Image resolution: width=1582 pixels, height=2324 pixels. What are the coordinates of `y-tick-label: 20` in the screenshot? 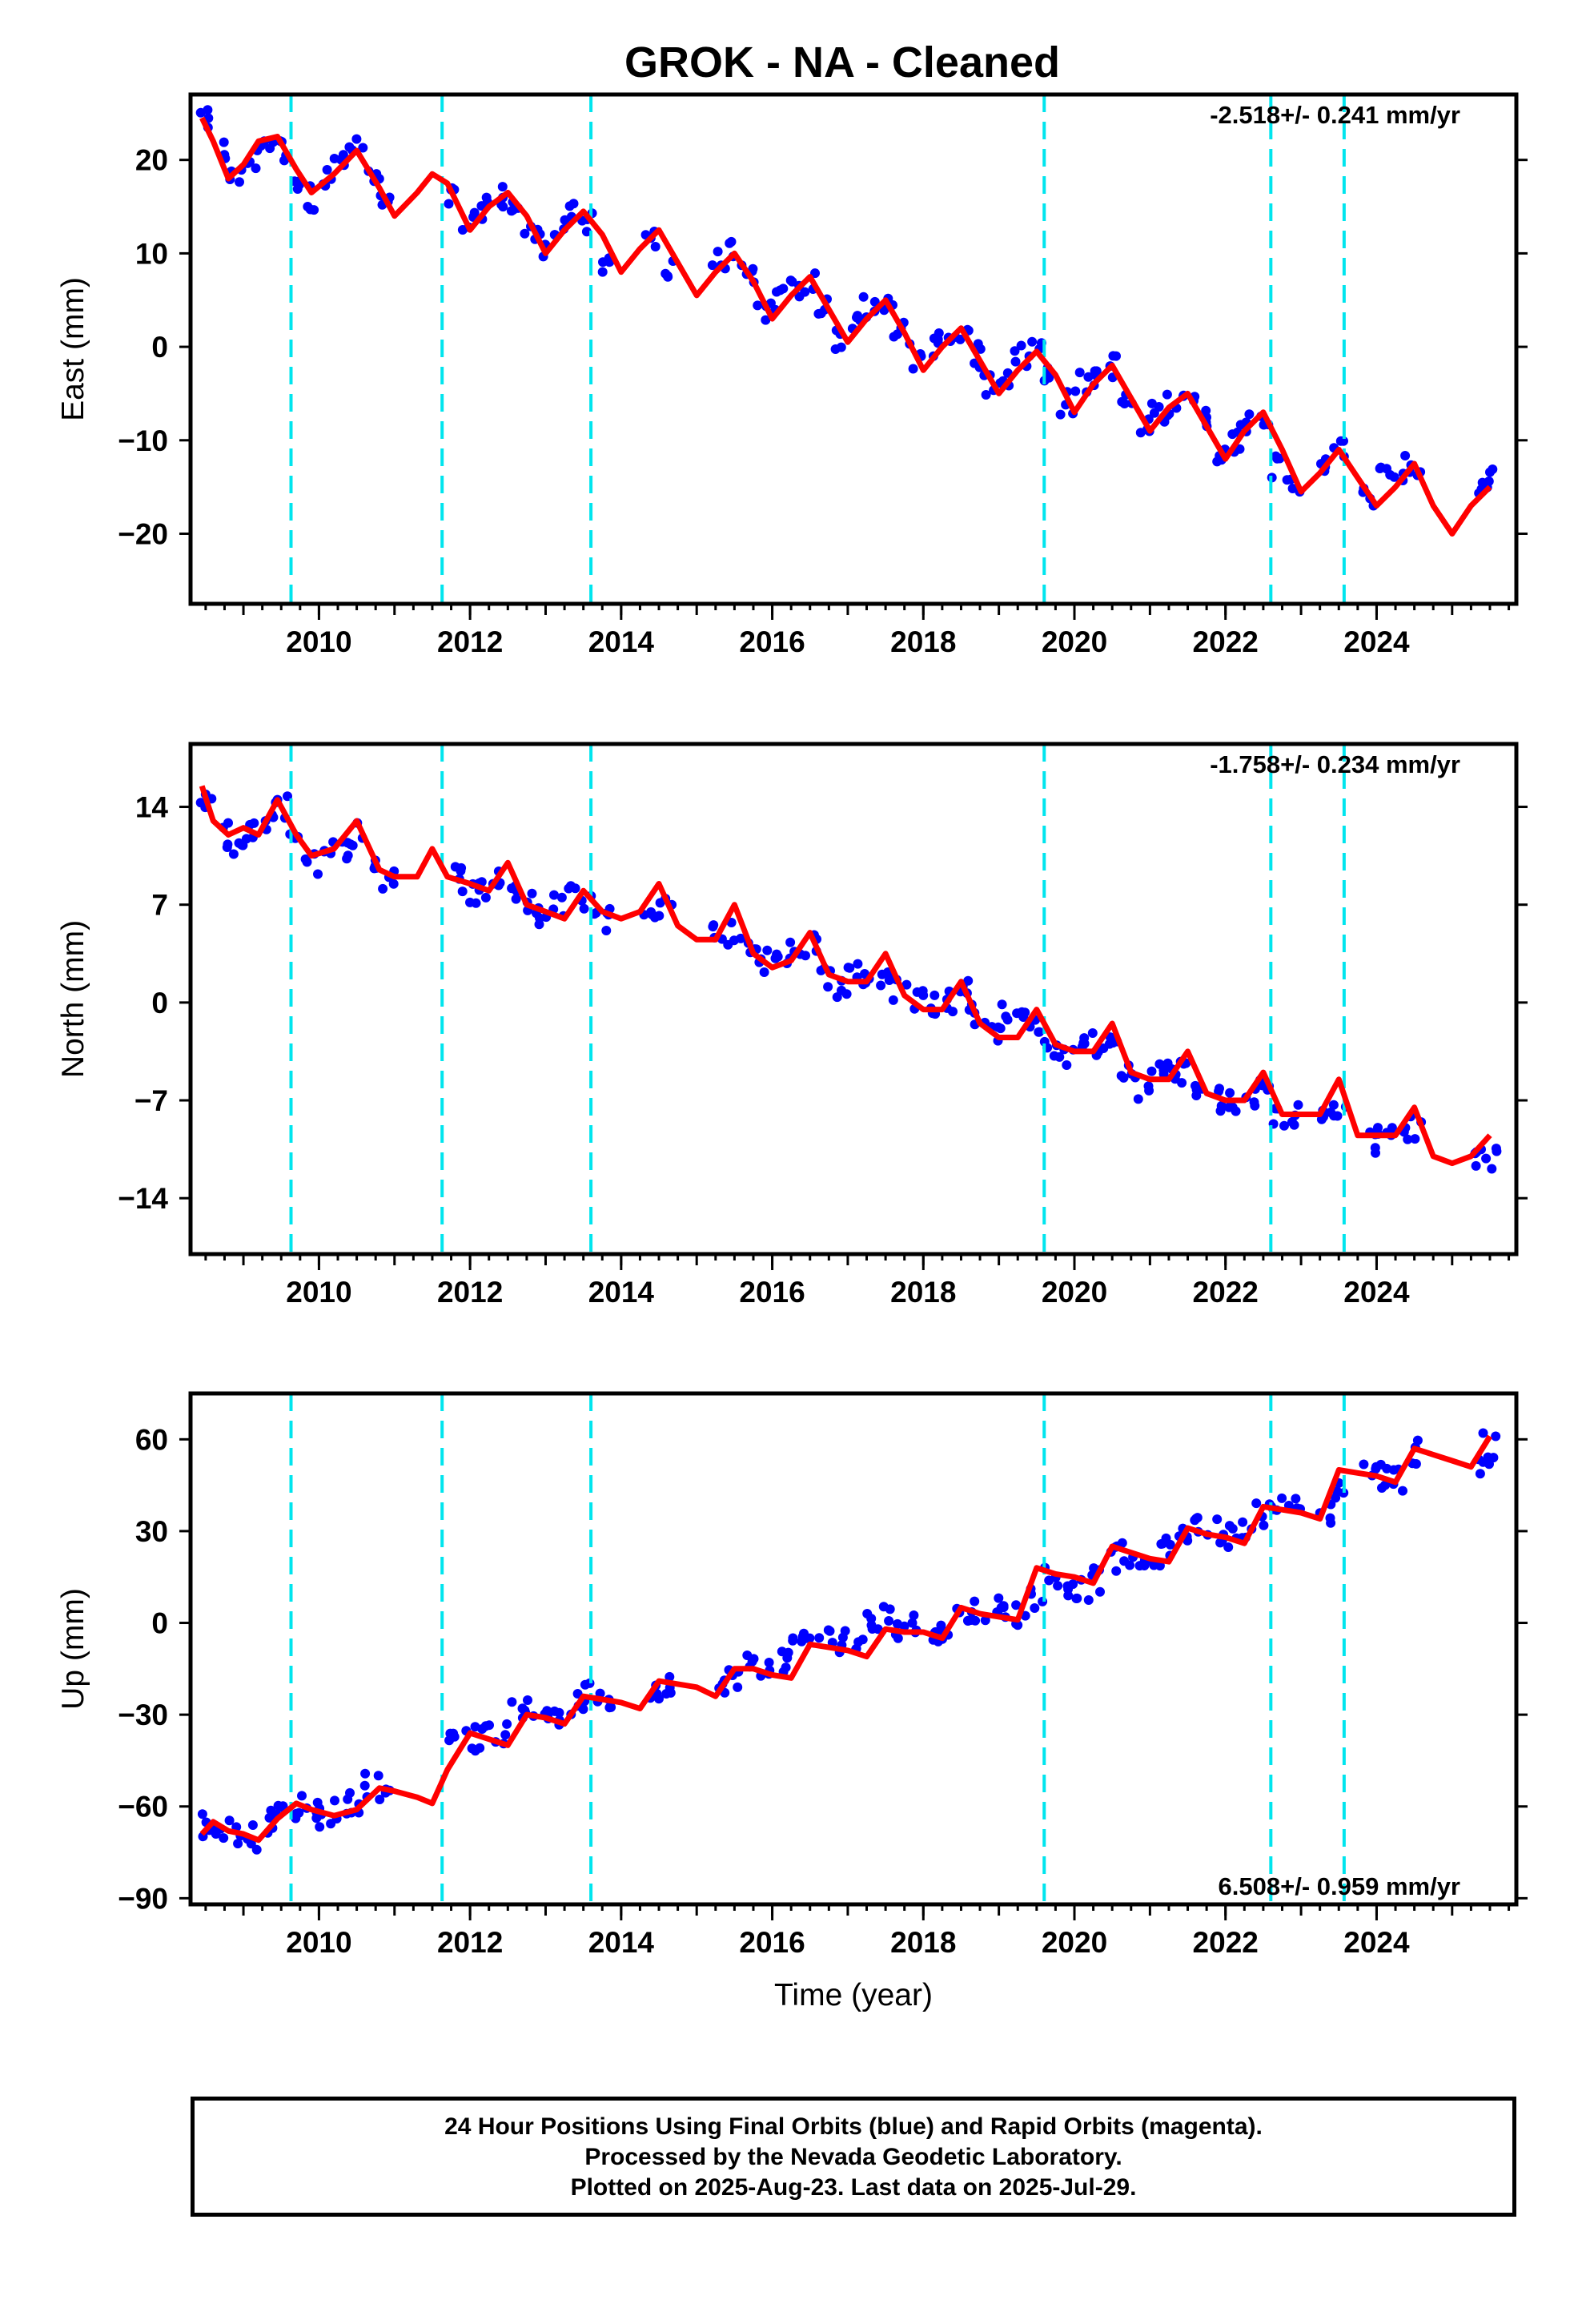 It's located at (151, 160).